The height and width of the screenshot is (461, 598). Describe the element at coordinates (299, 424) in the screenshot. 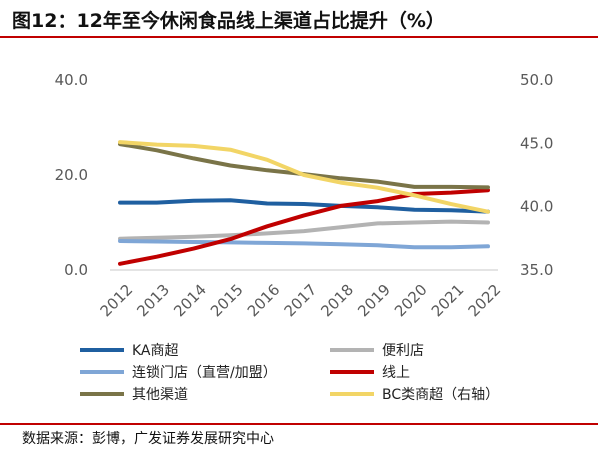

I see `source-rule` at that location.